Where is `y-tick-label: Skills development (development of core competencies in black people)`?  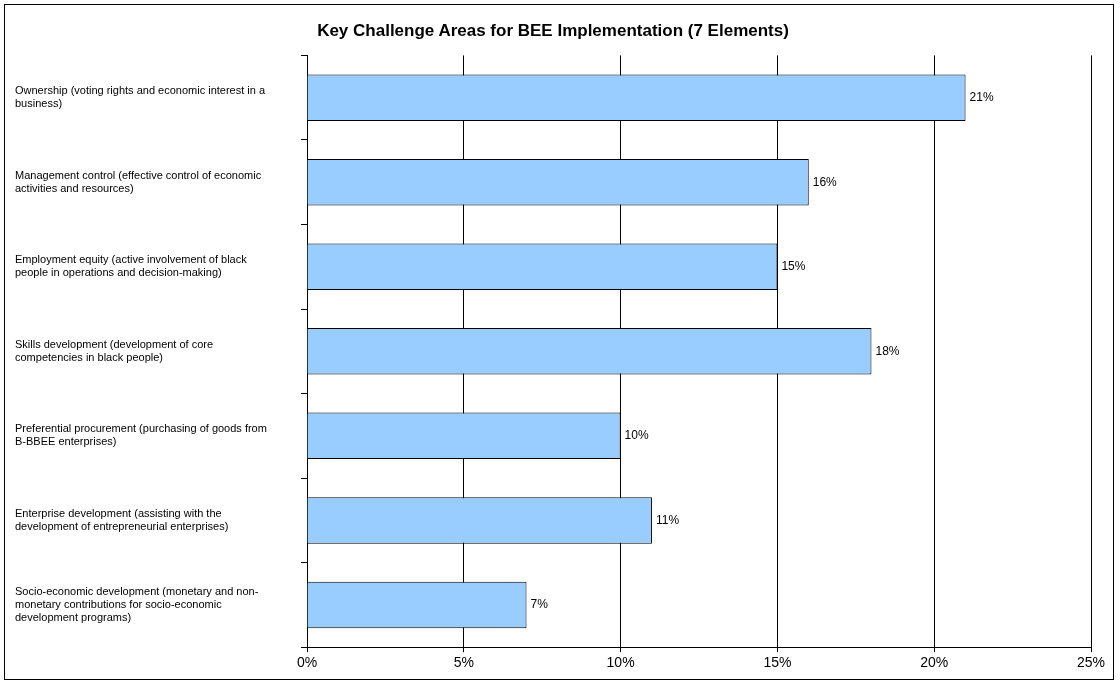 y-tick-label: Skills development (development of core competencies in black people) is located at coordinates (114, 350).